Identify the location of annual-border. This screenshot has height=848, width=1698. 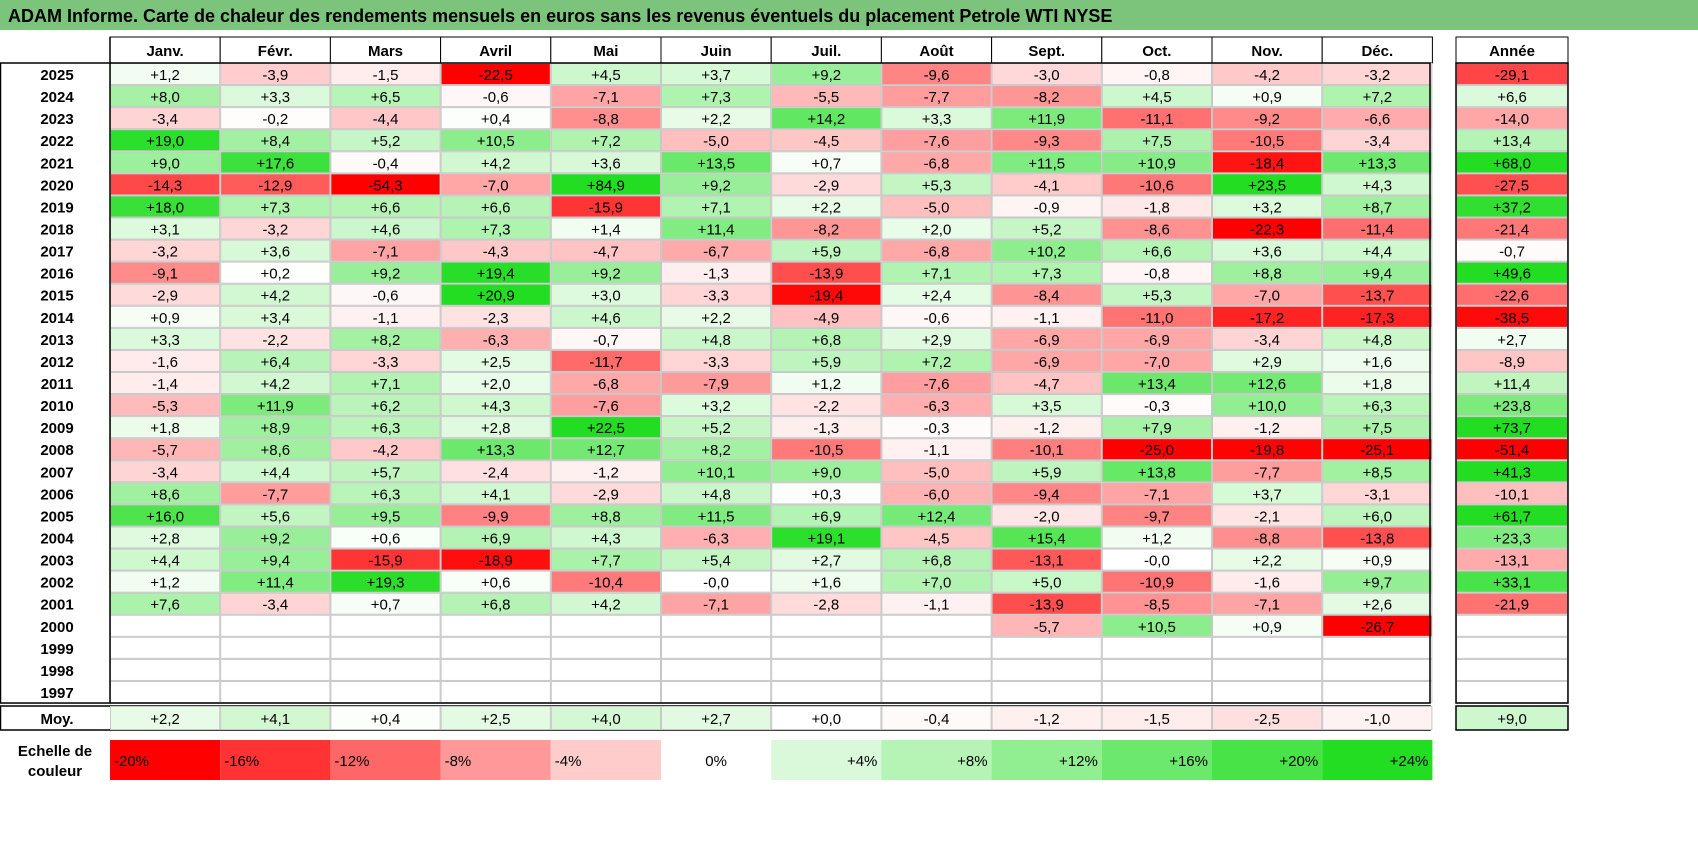
(1512, 383).